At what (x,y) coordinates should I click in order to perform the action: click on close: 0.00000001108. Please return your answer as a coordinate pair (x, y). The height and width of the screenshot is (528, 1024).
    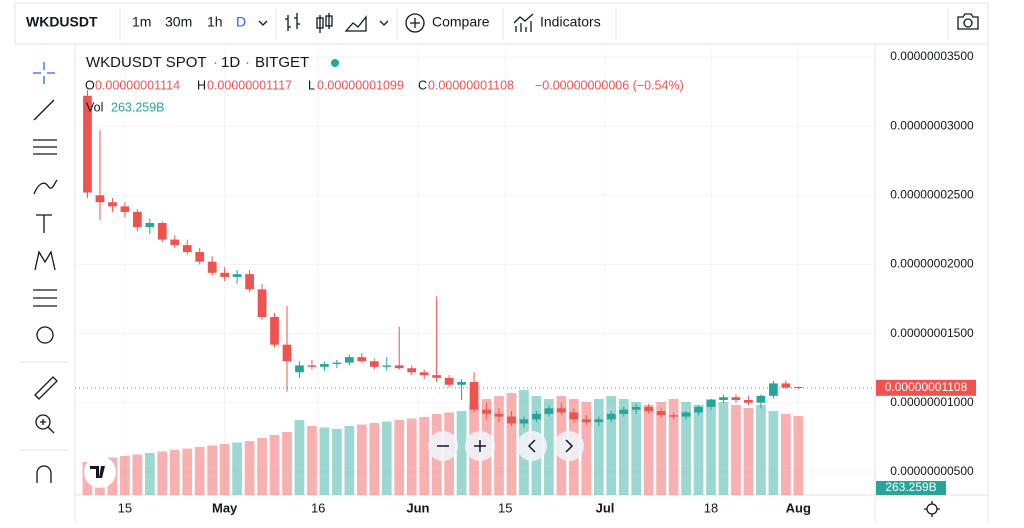
    Looking at the image, I should click on (471, 85).